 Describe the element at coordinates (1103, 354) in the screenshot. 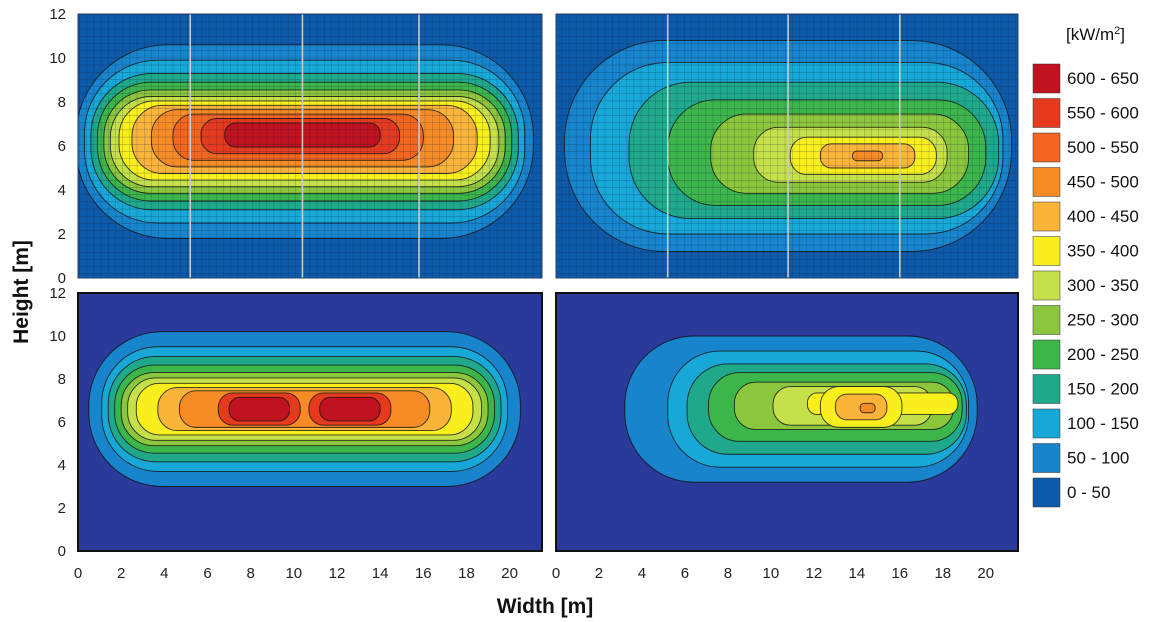

I see `legend-label: 200 - 250` at that location.